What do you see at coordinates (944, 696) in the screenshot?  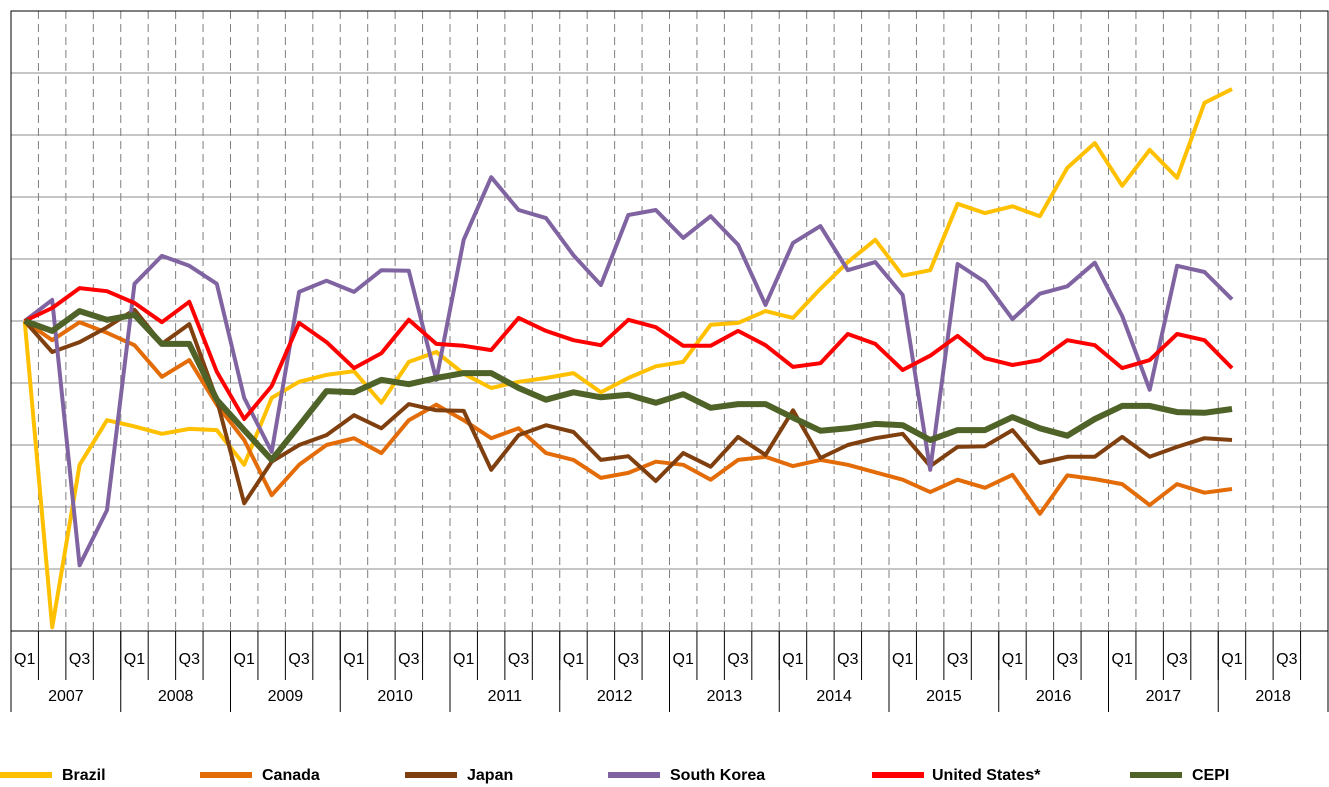 I see `year-label: 2015` at bounding box center [944, 696].